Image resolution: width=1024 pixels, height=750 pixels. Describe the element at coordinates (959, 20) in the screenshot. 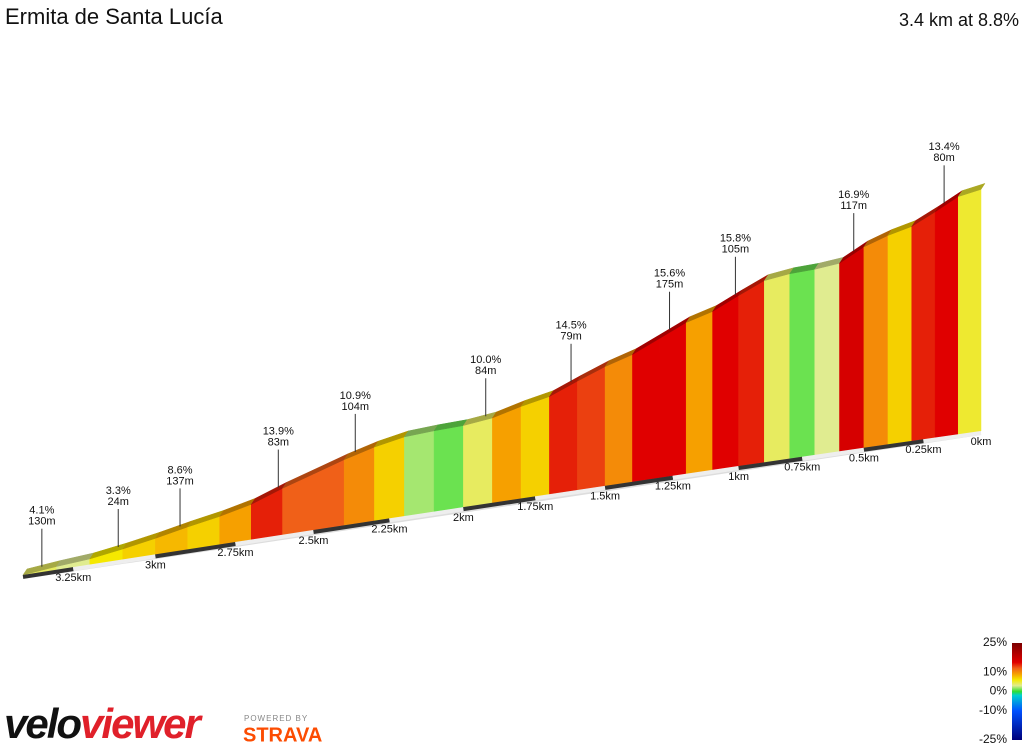

I see `summary: 3.4 km at 8.8%` at that location.